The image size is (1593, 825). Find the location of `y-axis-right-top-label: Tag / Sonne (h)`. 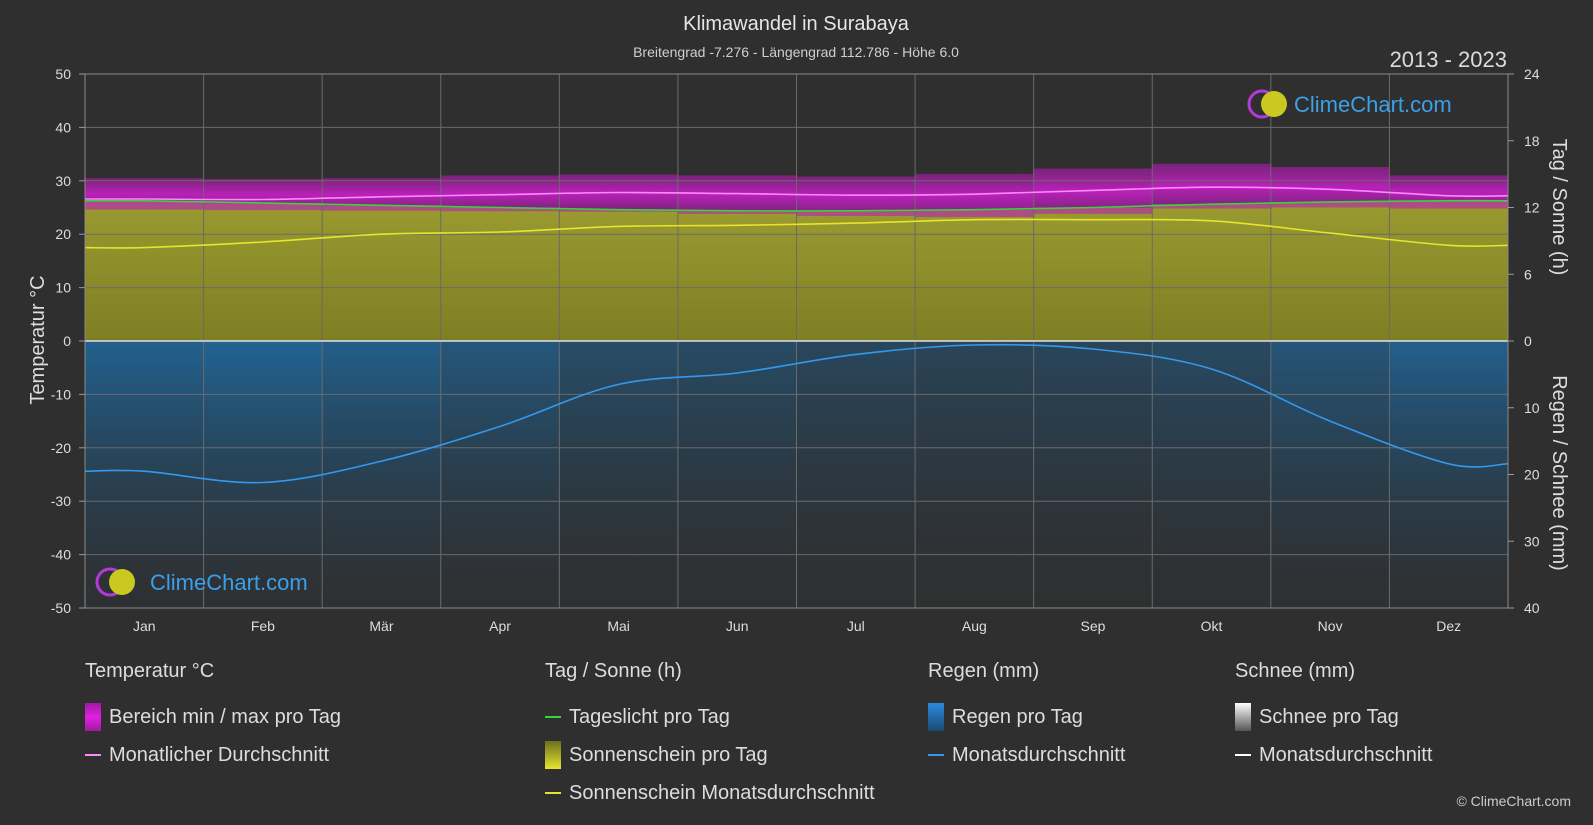

y-axis-right-top-label: Tag / Sonne (h) is located at coordinates (1559, 207).